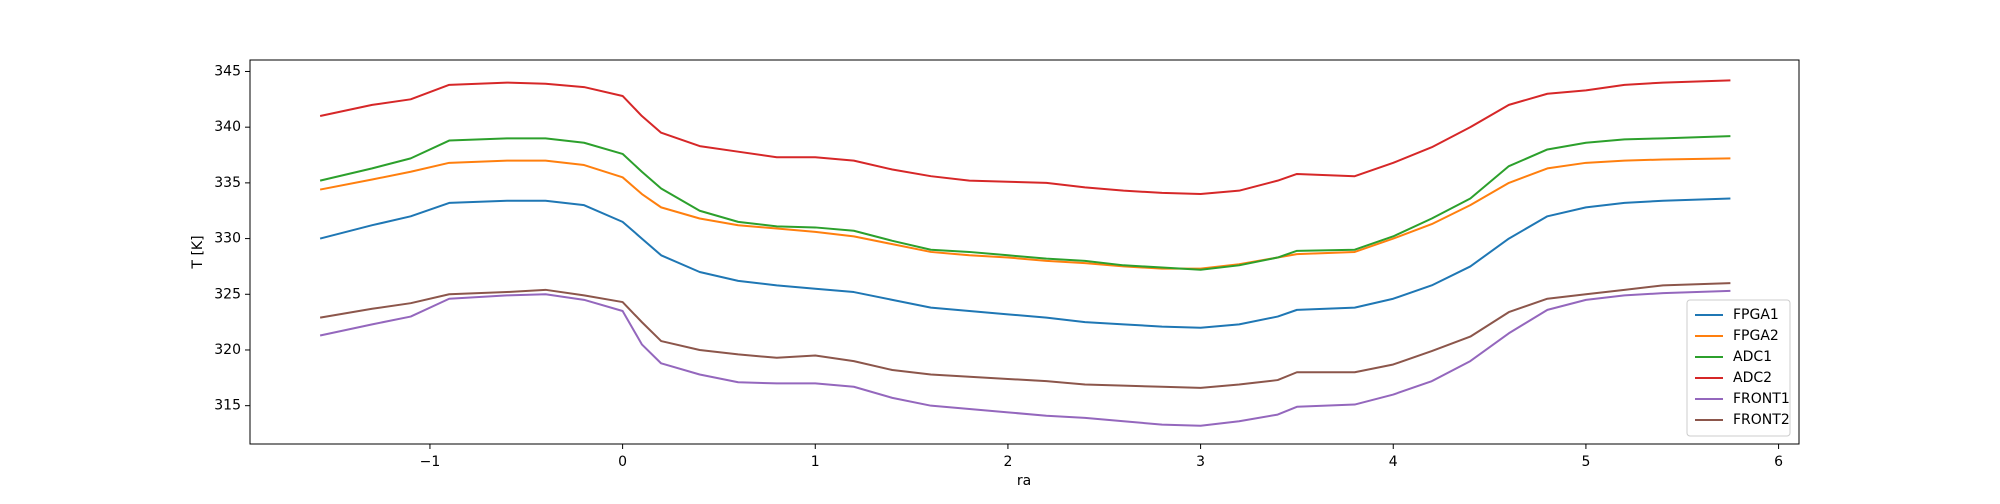  Describe the element at coordinates (1761, 399) in the screenshot. I see `legend-label: FRONT1` at that location.